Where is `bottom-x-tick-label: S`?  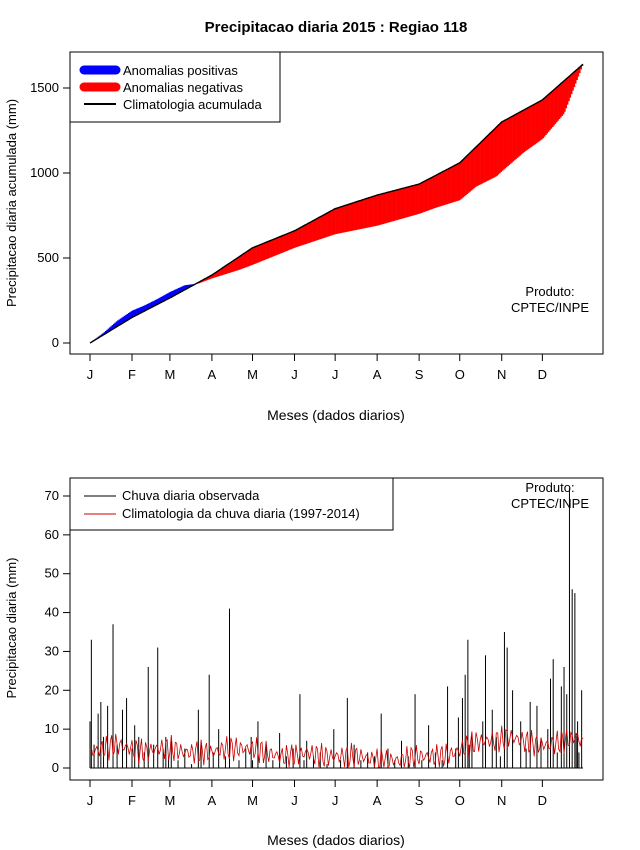 bottom-x-tick-label: S is located at coordinates (419, 800).